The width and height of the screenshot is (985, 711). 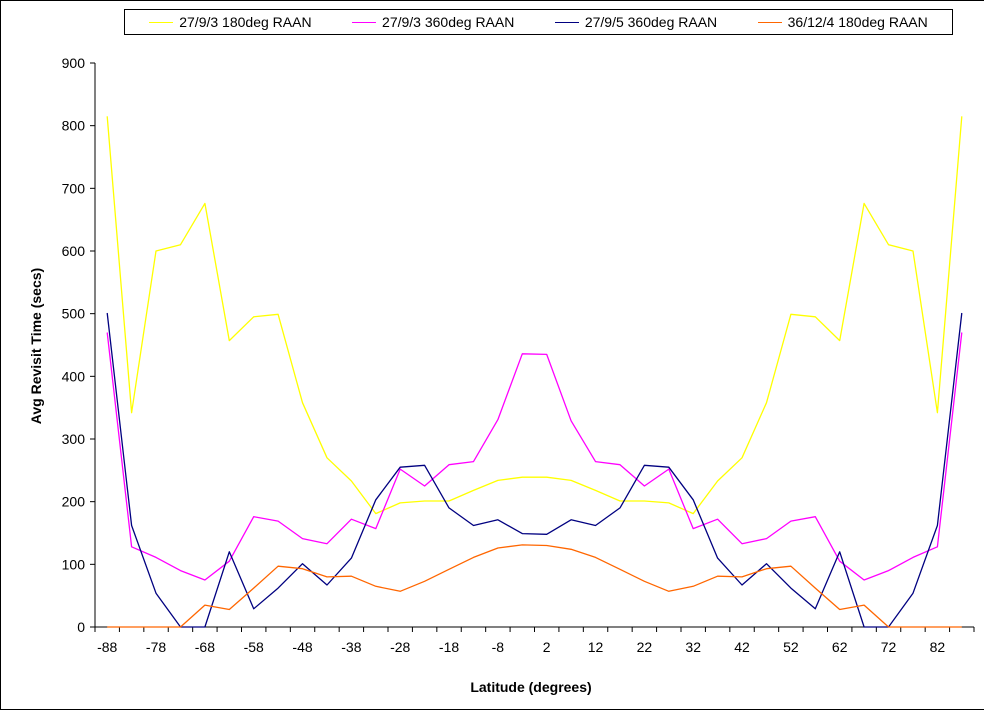 What do you see at coordinates (498, 647) in the screenshot?
I see `x-tick-label: -8` at bounding box center [498, 647].